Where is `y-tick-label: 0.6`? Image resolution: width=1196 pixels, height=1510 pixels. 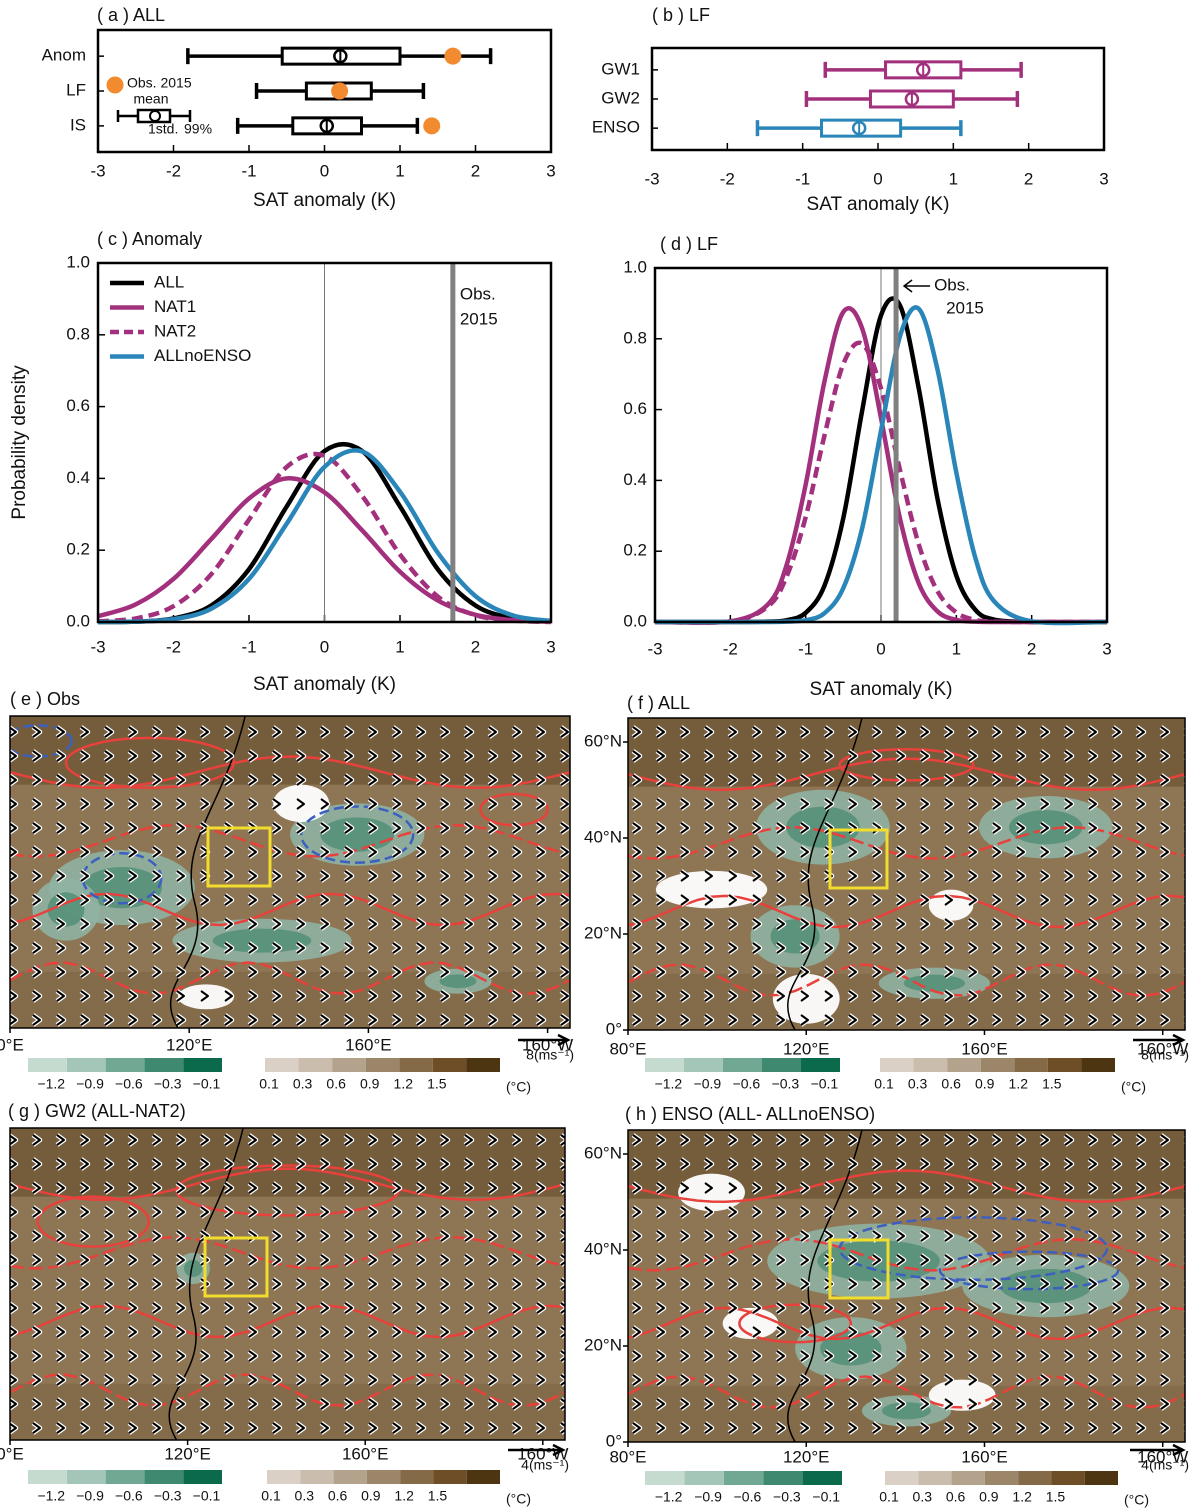 y-tick-label: 0.6 is located at coordinates (635, 408).